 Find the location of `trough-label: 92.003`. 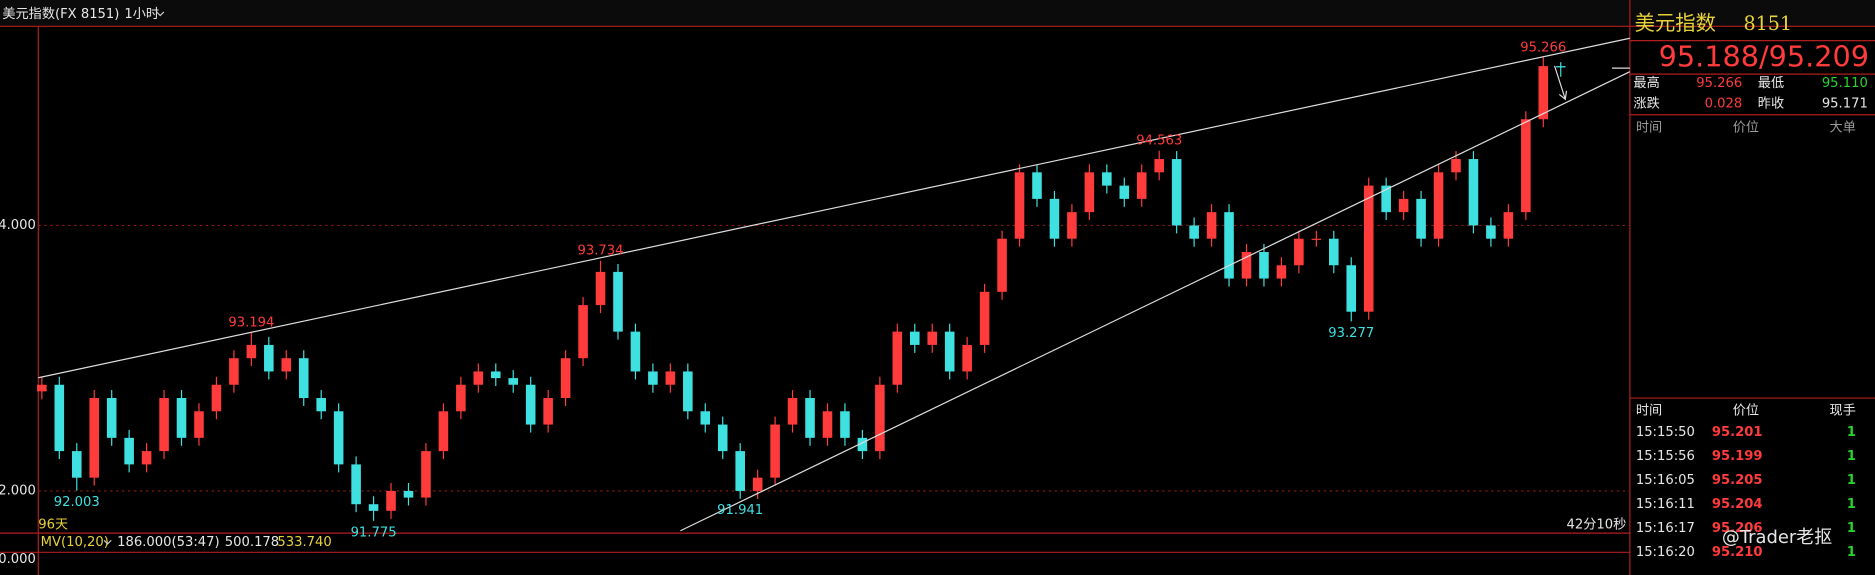

trough-label: 92.003 is located at coordinates (77, 502).